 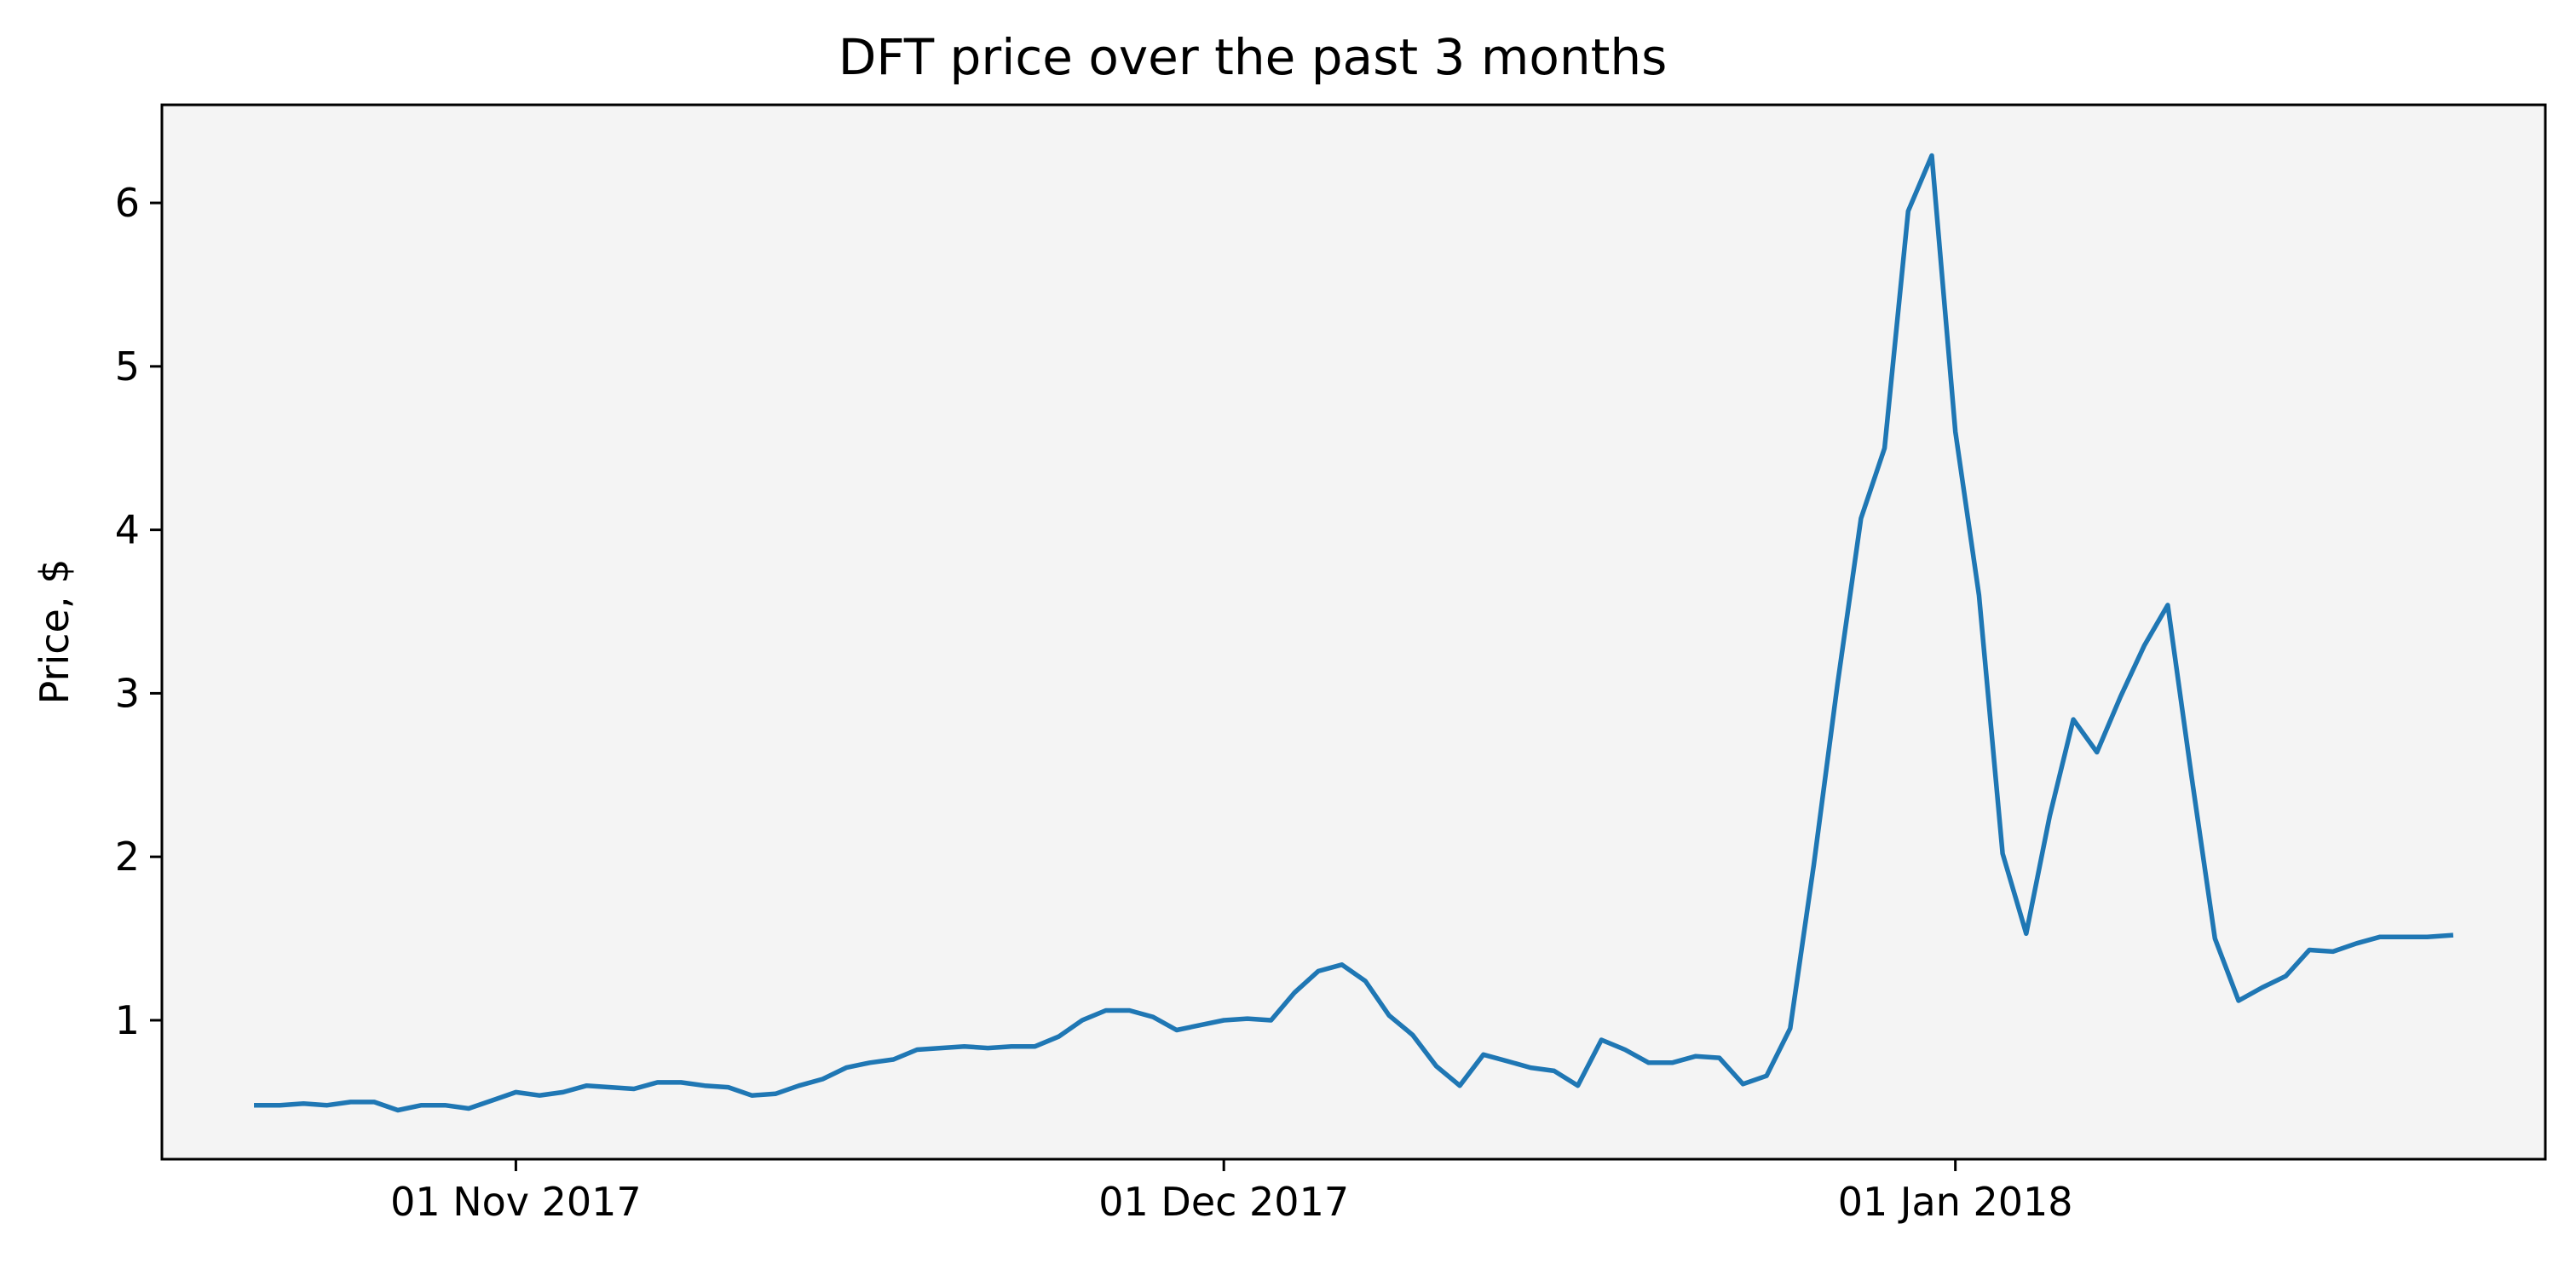 I want to click on y-tick-label: 6, so click(x=127, y=203).